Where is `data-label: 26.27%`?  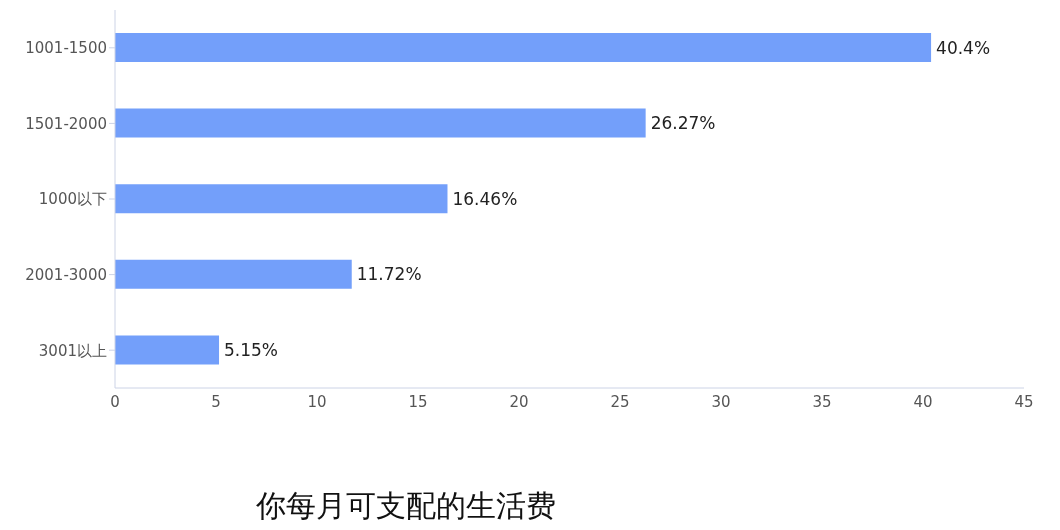
data-label: 26.27% is located at coordinates (683, 123).